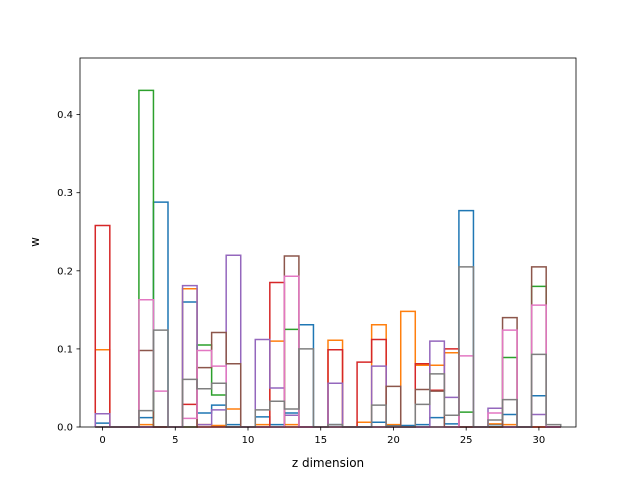  What do you see at coordinates (65, 115) in the screenshot?
I see `y-tick-label: 0.4` at bounding box center [65, 115].